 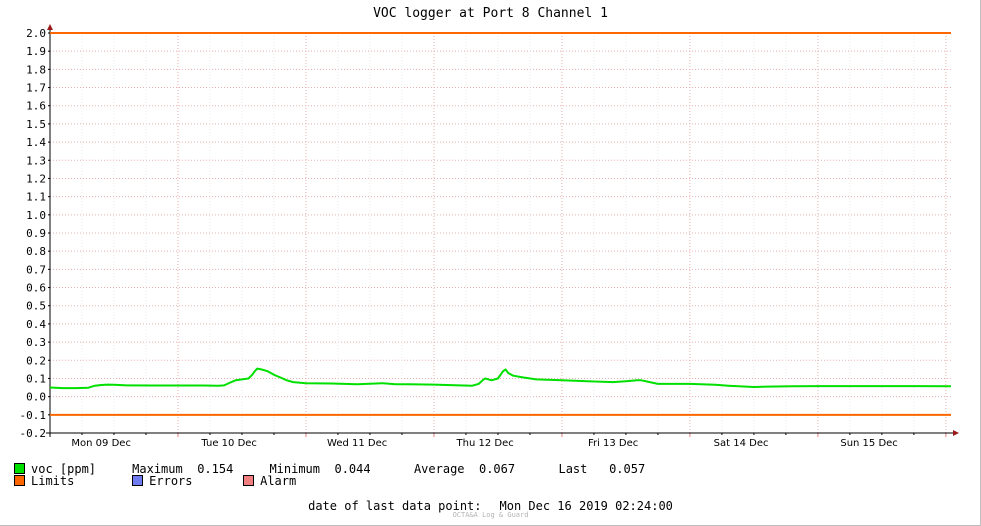 I want to click on last-value: 0.057, so click(x=627, y=469).